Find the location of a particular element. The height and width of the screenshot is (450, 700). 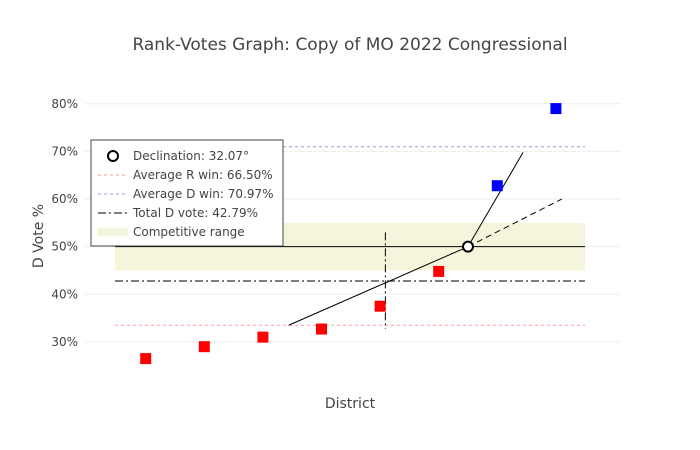

y-tick-label: 60% is located at coordinates (64, 199).